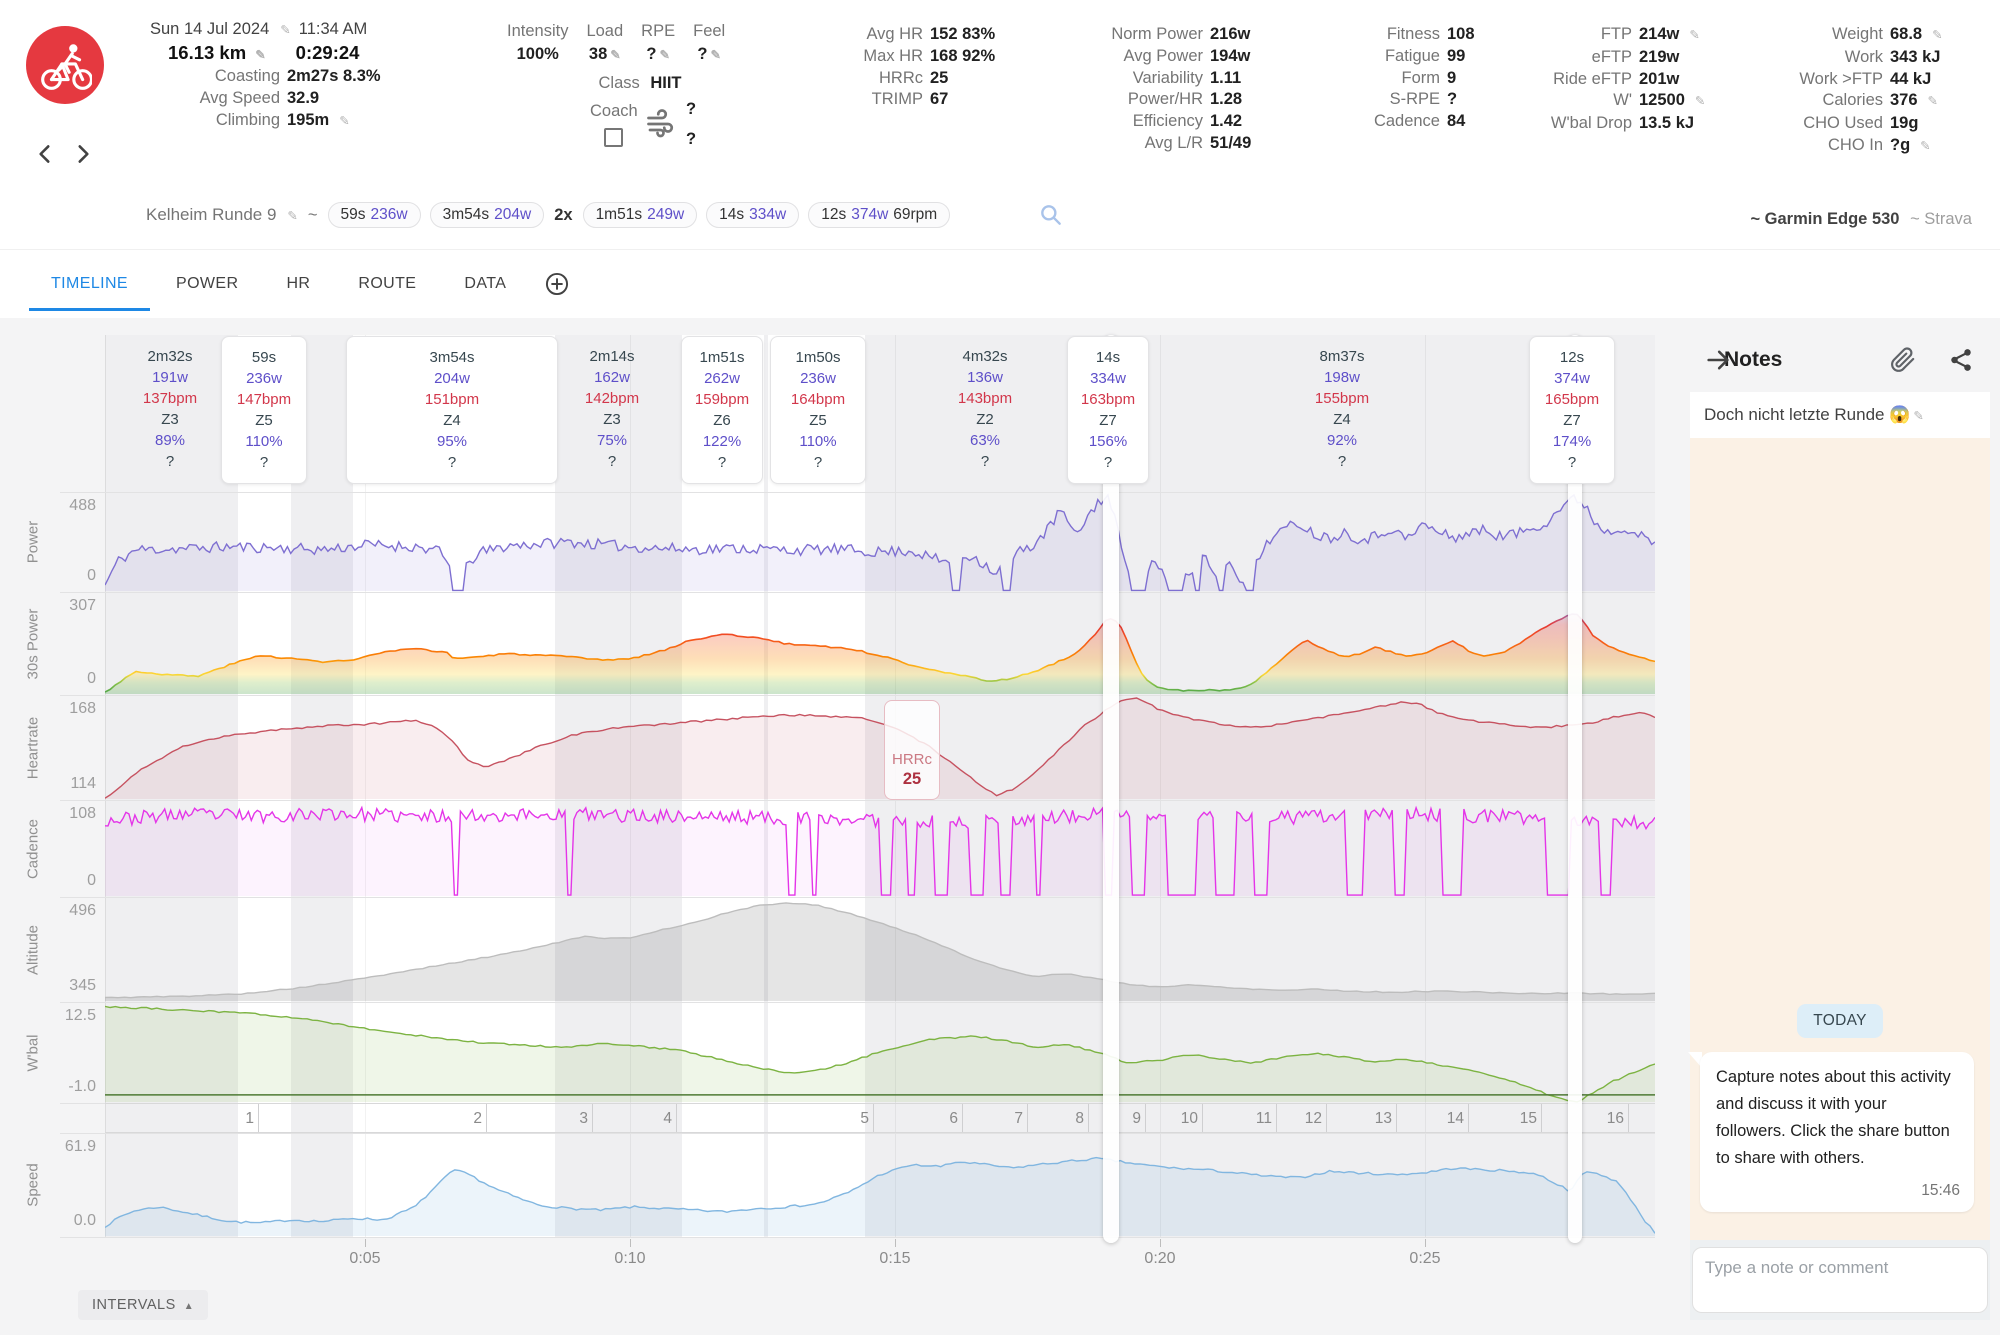 This screenshot has width=2000, height=1335. I want to click on interval-label-card: 8m37s 198w 155bpm Z4 92%?, so click(1342, 409).